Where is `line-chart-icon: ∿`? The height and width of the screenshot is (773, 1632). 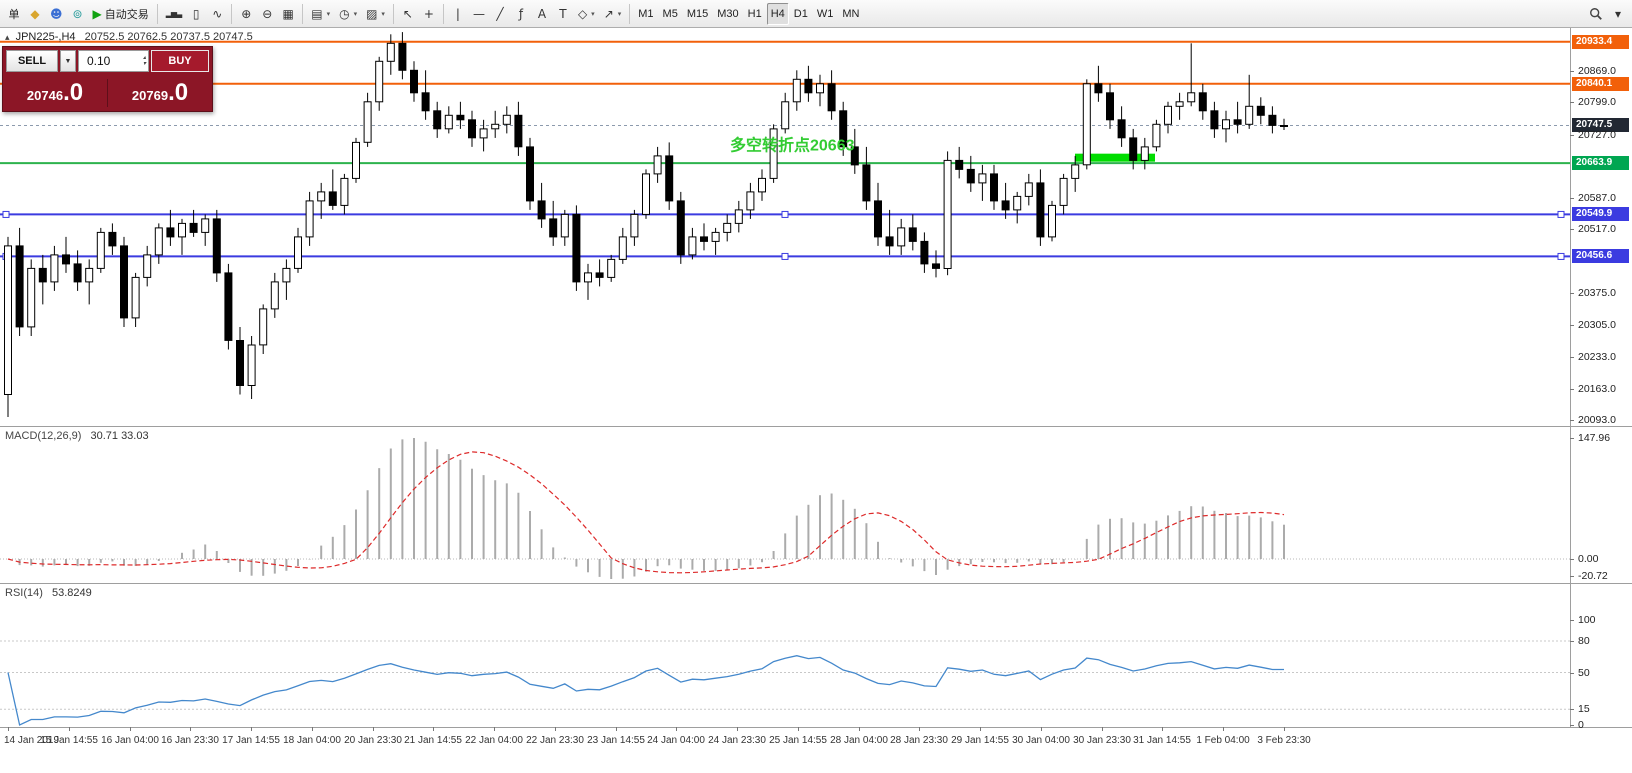 line-chart-icon: ∿ is located at coordinates (217, 14).